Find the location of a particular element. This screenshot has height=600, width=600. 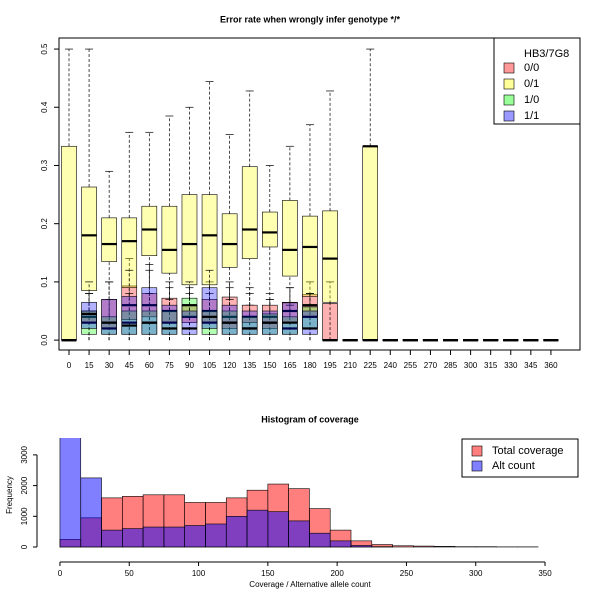

legend-label: 1/1 is located at coordinates (531, 116).